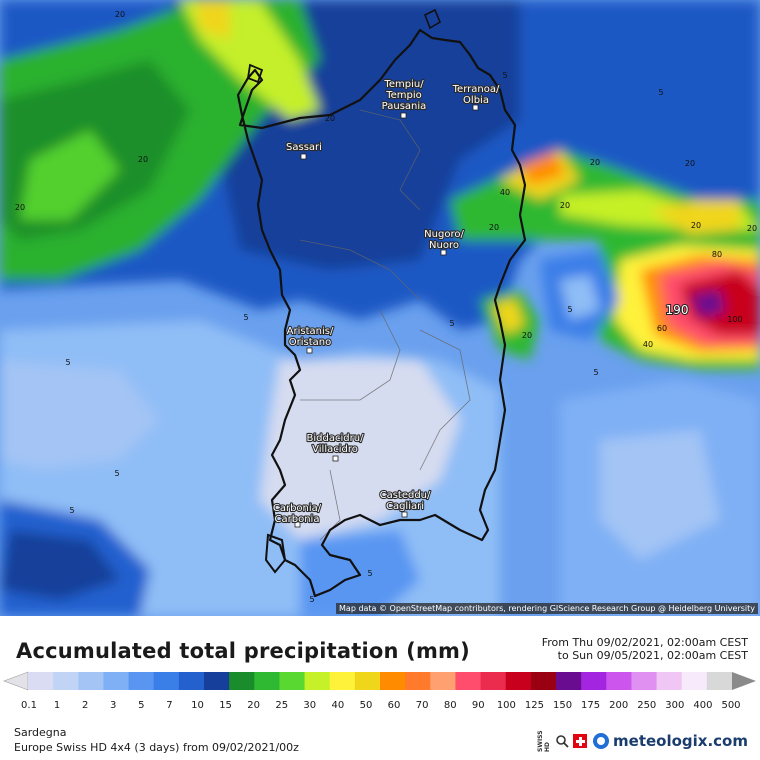  Describe the element at coordinates (338, 705) in the screenshot. I see `legend-tick-label: 40` at that location.